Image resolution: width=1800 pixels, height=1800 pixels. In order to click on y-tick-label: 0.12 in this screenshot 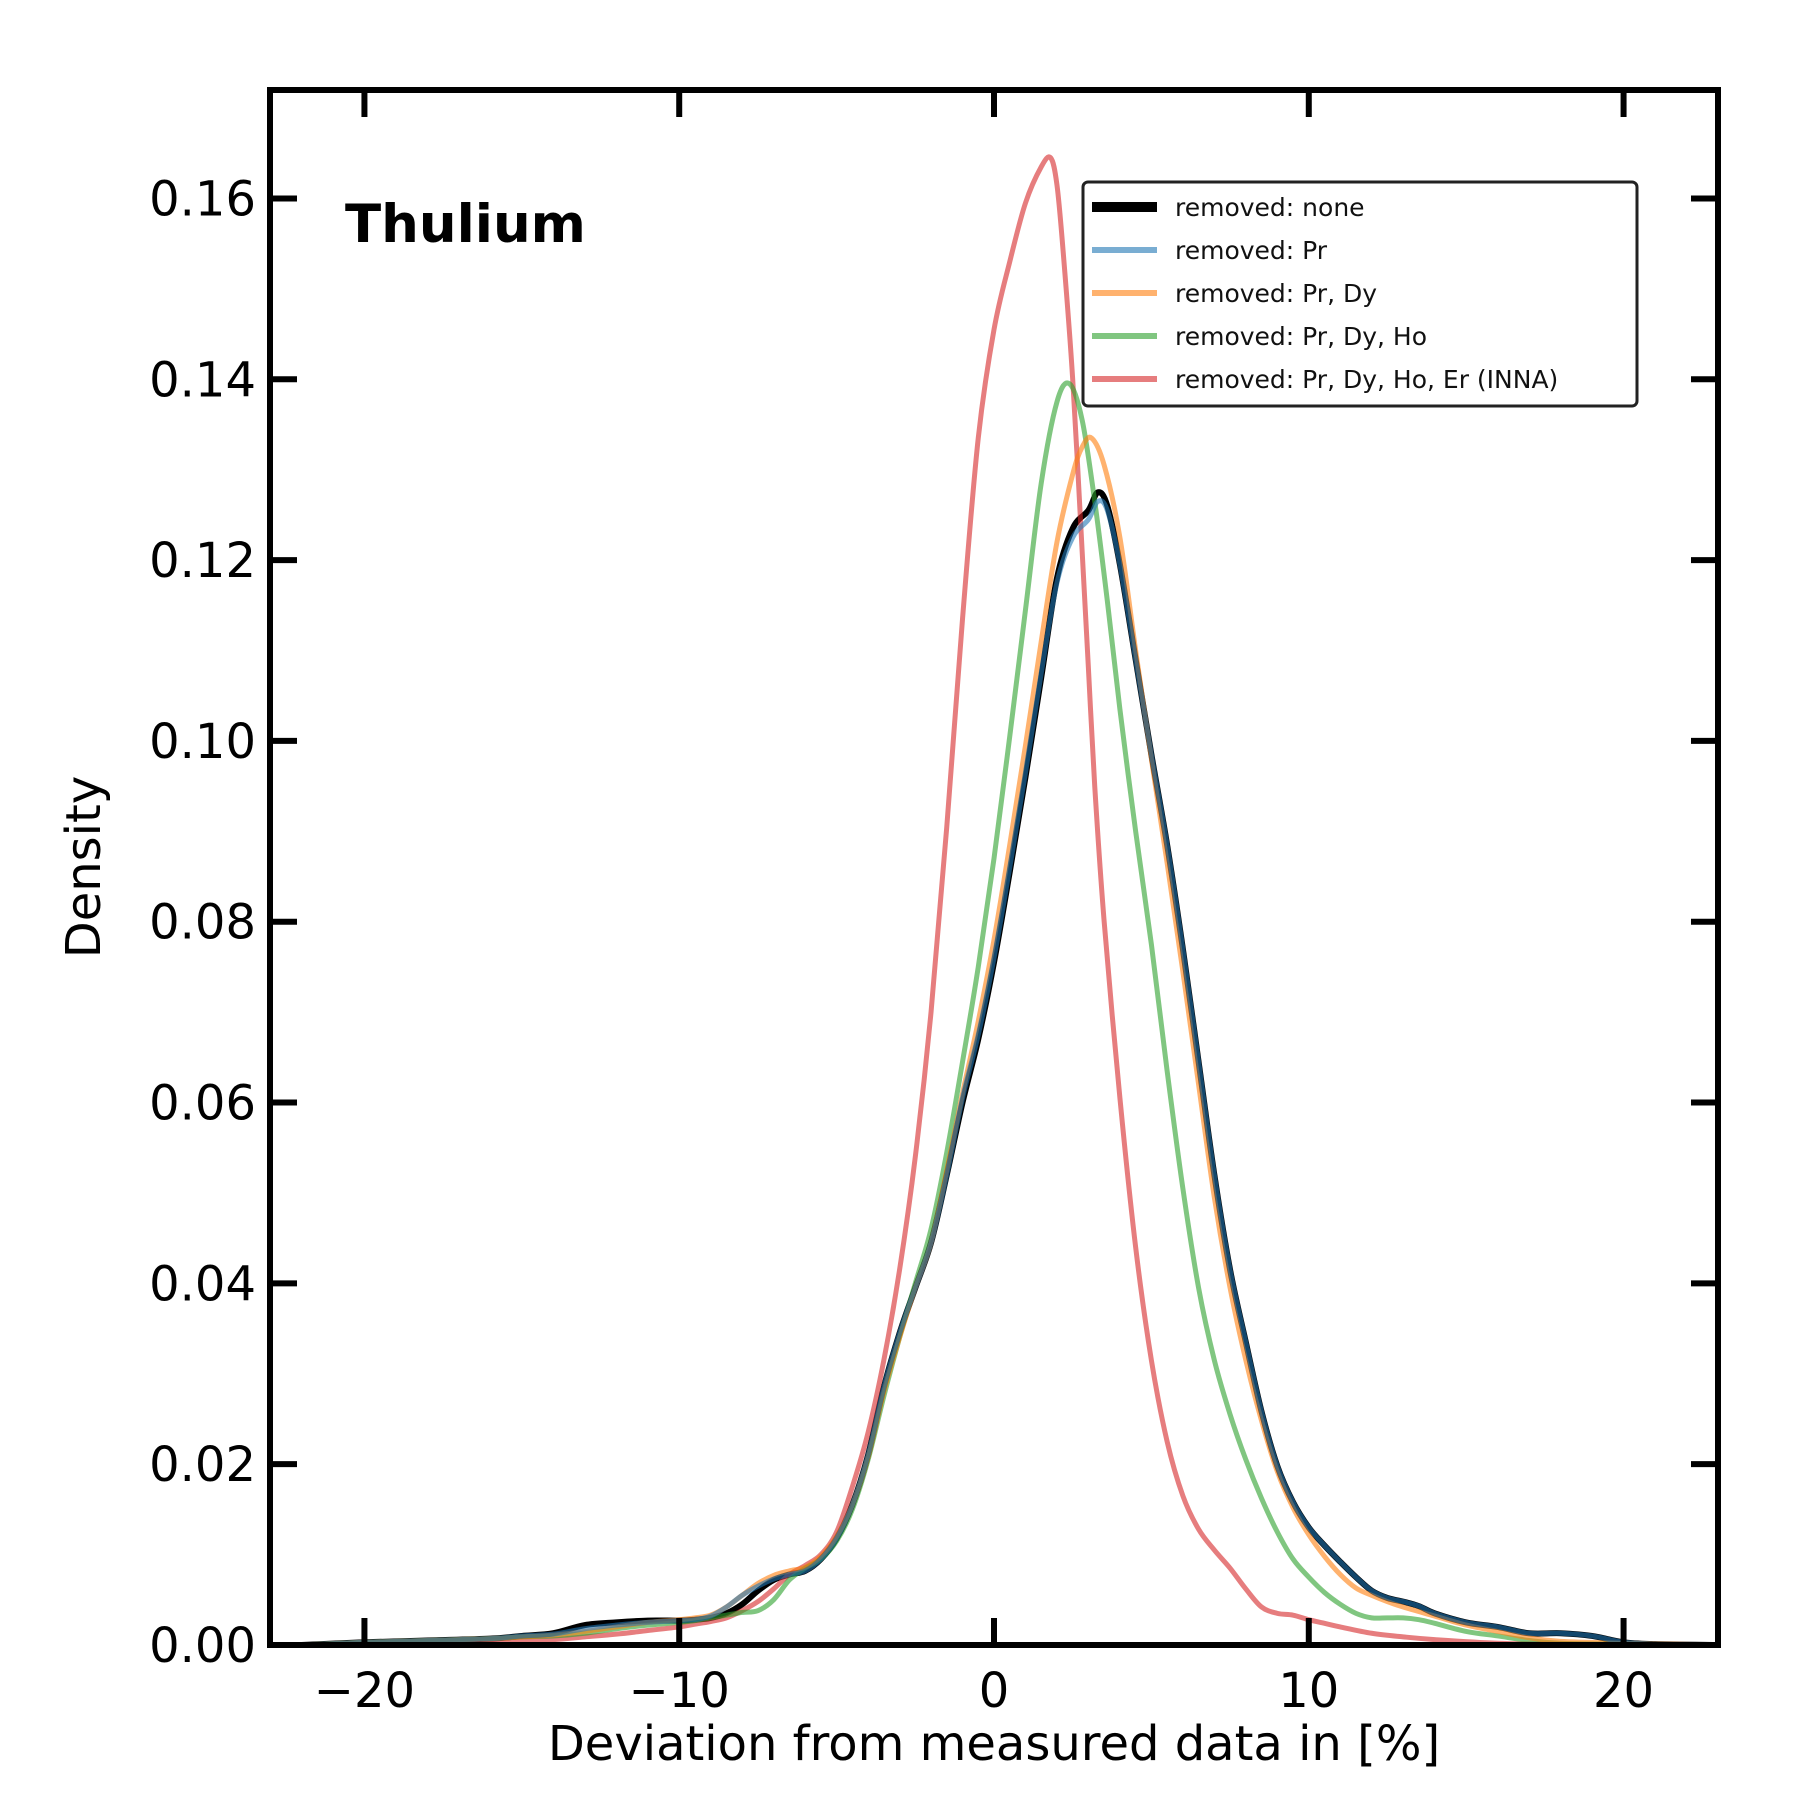, I will do `click(202, 561)`.